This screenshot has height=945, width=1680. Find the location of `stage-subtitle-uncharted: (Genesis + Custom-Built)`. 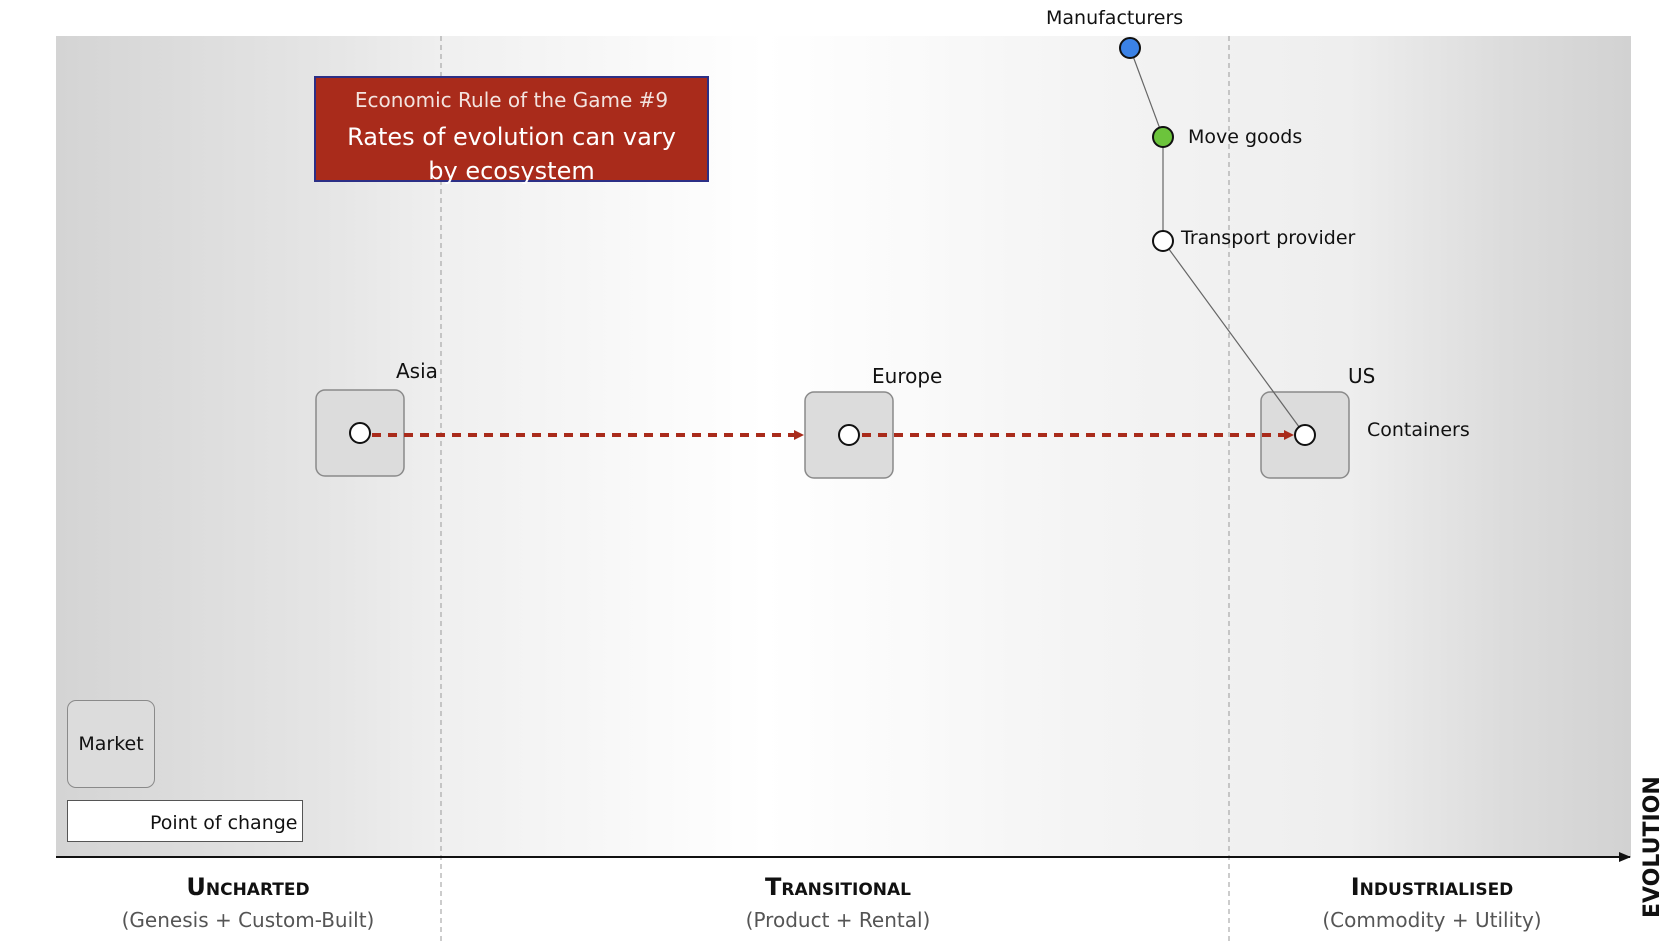

stage-subtitle-uncharted: (Genesis + Custom-Built) is located at coordinates (248, 920).